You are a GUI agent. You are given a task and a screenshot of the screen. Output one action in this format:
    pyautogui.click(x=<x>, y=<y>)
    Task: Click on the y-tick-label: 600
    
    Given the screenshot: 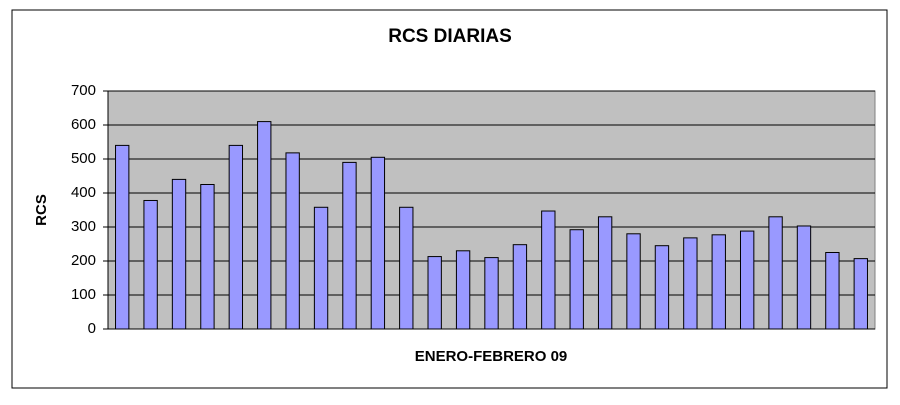 What is the action you would take?
    pyautogui.click(x=83, y=124)
    